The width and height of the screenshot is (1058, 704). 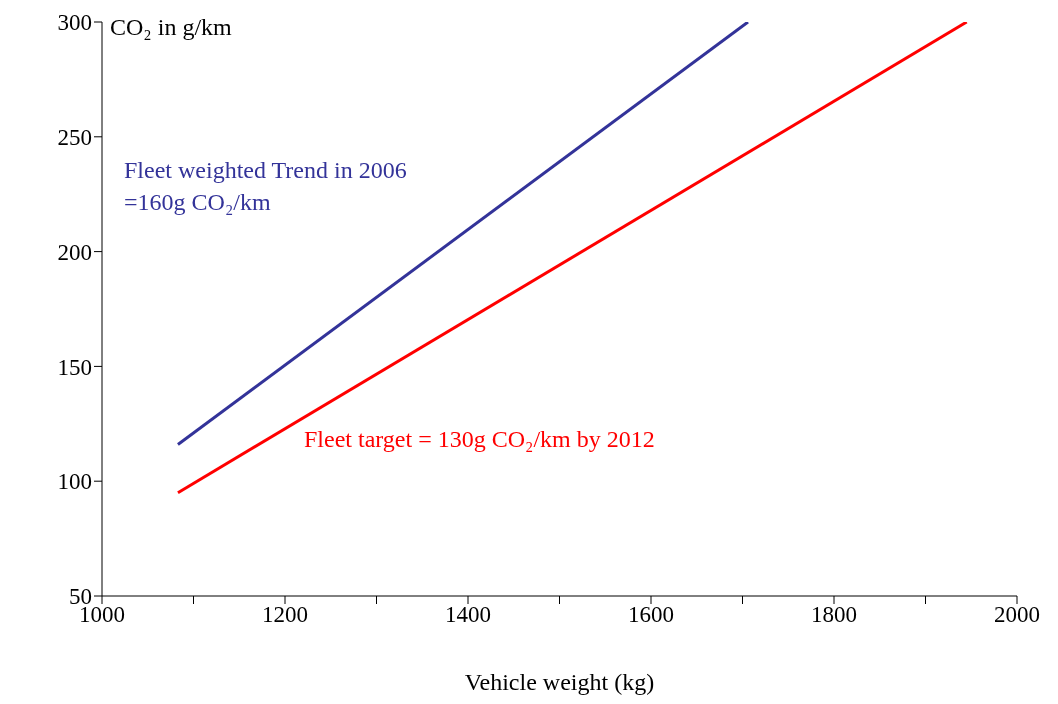 What do you see at coordinates (480, 439) in the screenshot?
I see `annotation: Fleet target = 130g CO₂/km by 2012` at bounding box center [480, 439].